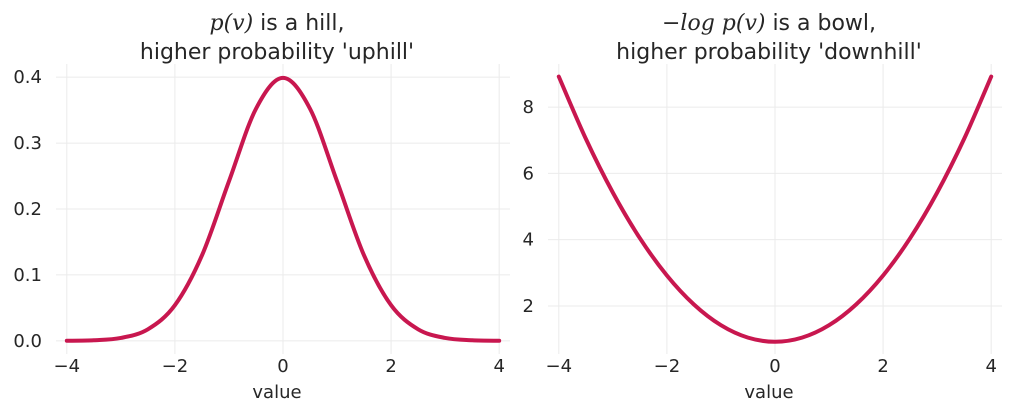 This screenshot has width=1011, height=411. Describe the element at coordinates (175, 366) in the screenshot. I see `chart-left-xtick-label: −2` at that location.